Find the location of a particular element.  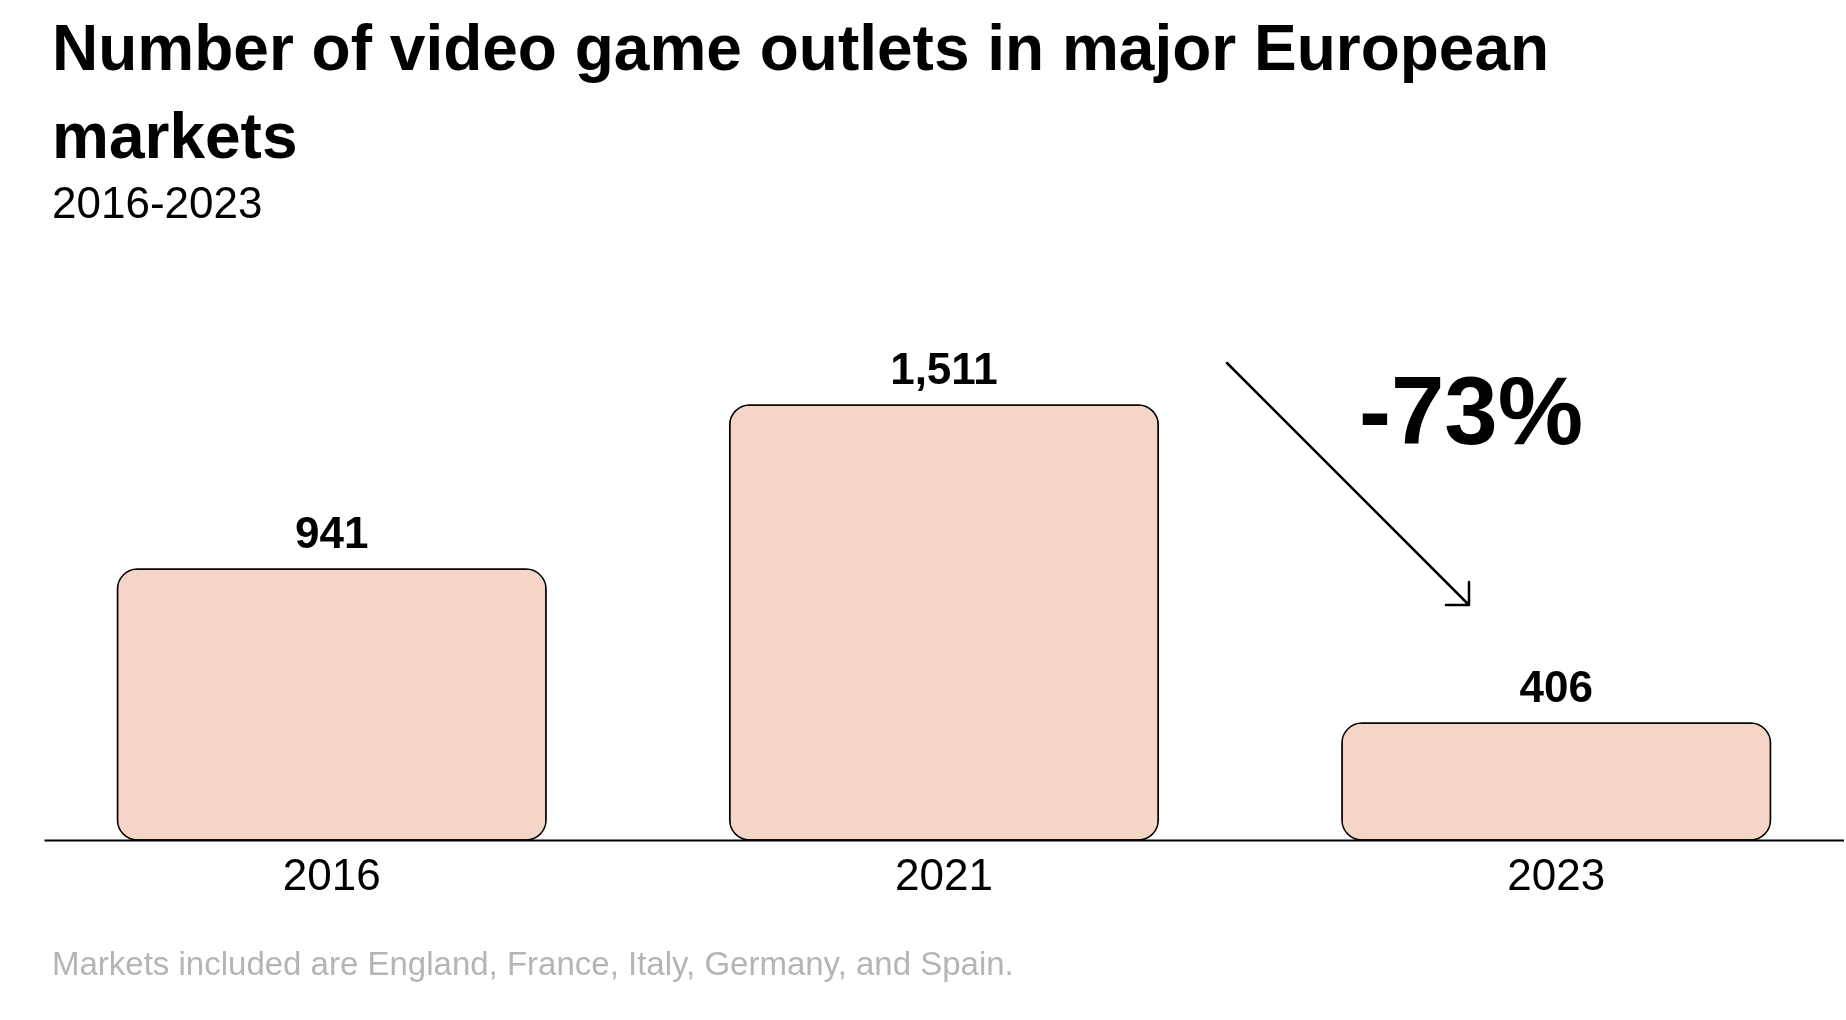

data-label: 1,511 is located at coordinates (944, 368).